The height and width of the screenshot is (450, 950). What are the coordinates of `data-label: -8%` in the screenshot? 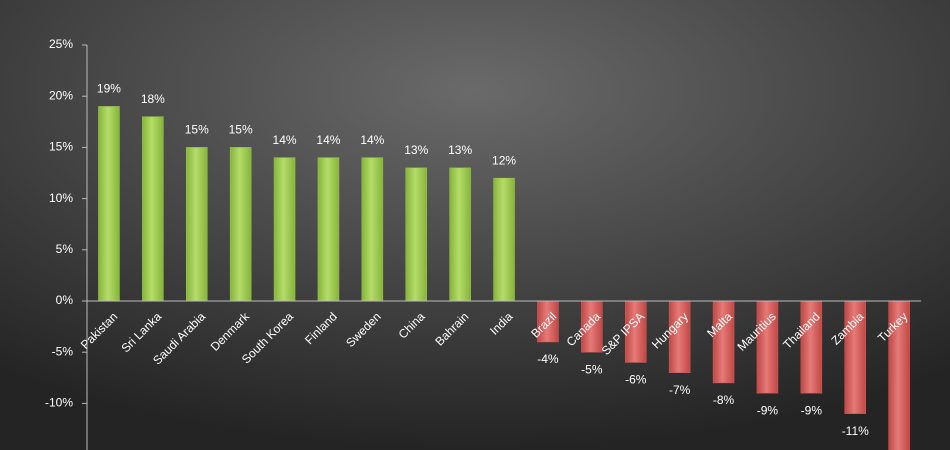 It's located at (724, 400).